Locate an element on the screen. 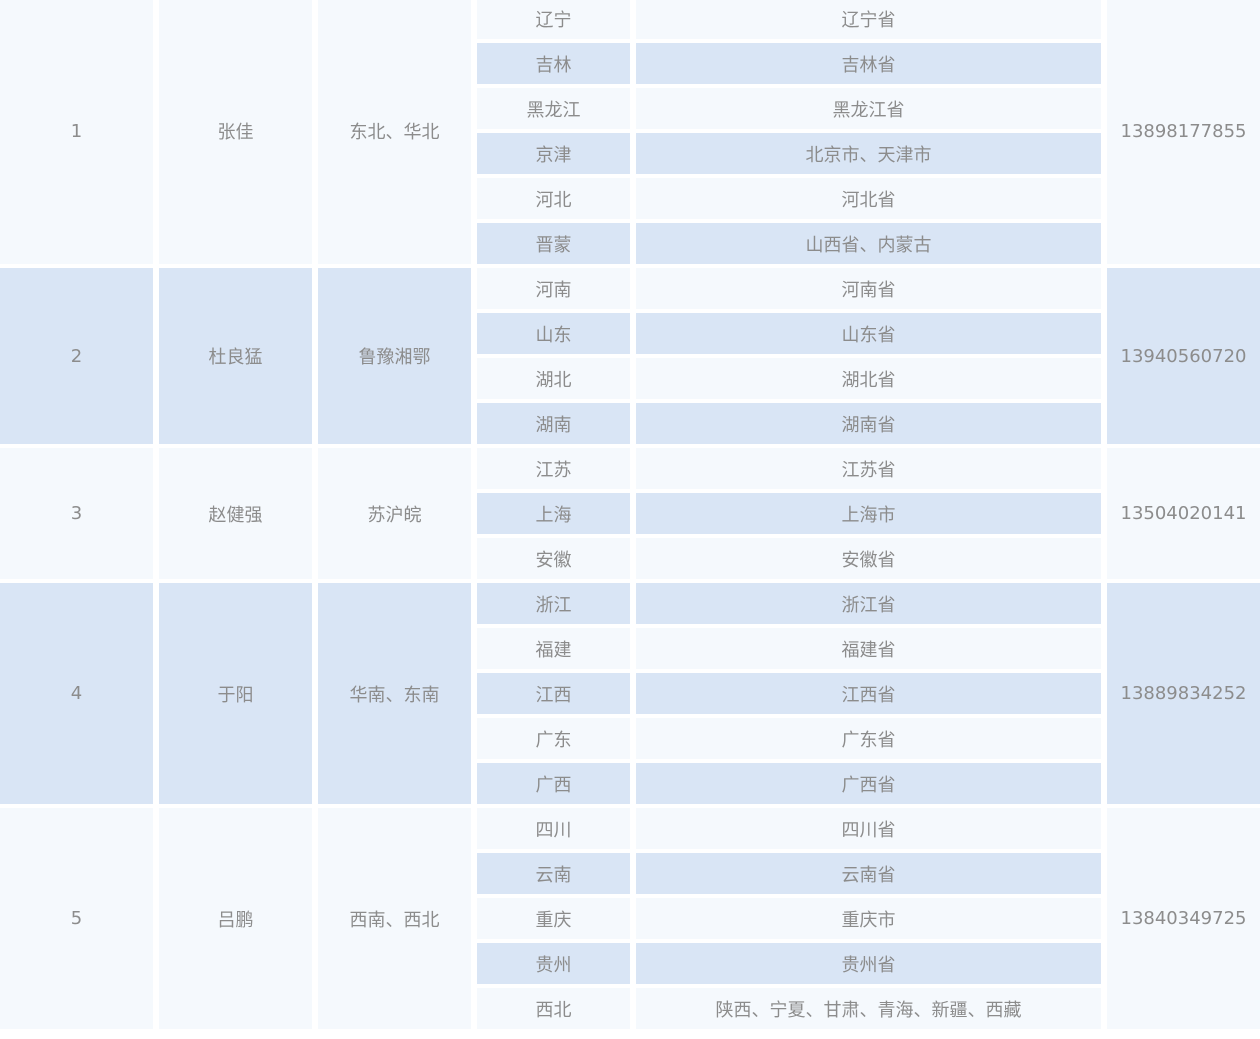 This screenshot has height=1039, width=1260. area-full-cell-text: 贵州省 is located at coordinates (868, 965).